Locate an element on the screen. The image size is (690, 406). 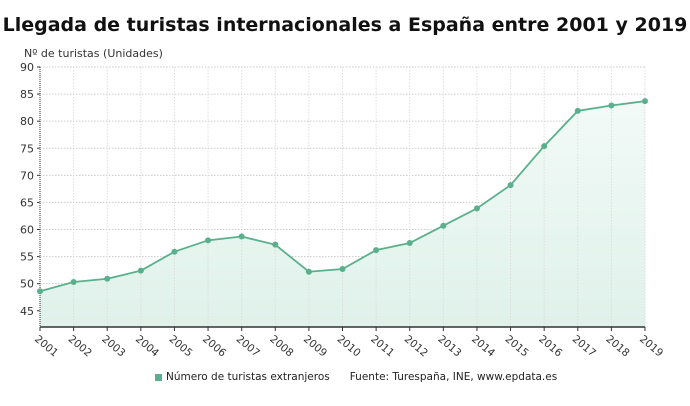
legend-label: Número de turistas extranjeros is located at coordinates (248, 377).